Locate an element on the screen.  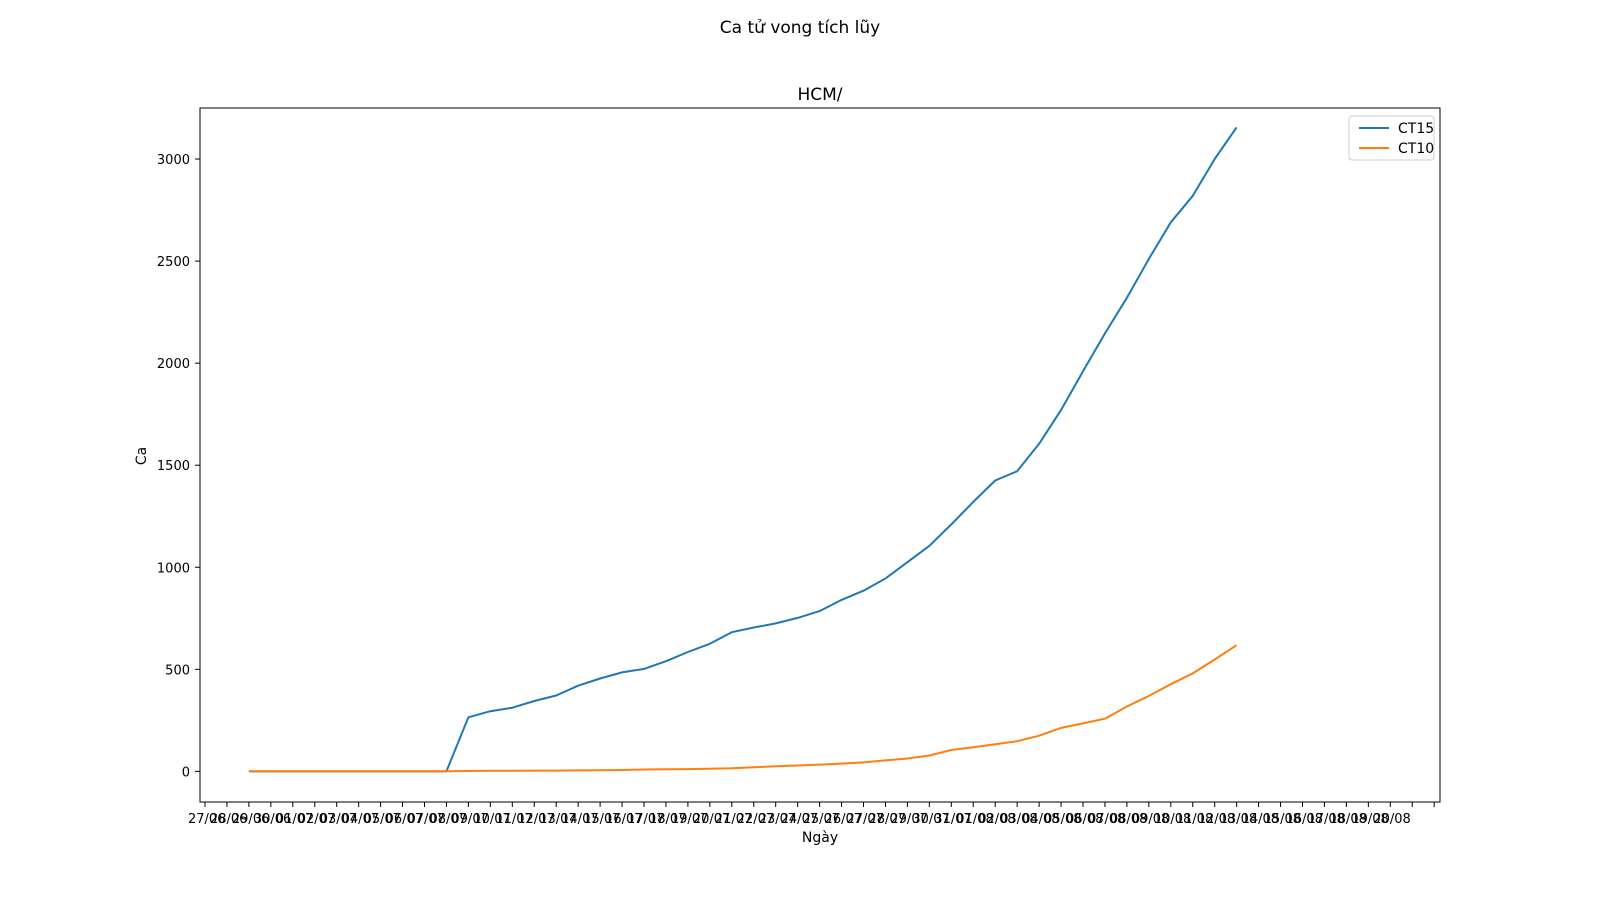
x-tick-label: 06/07 is located at coordinates (404, 819).